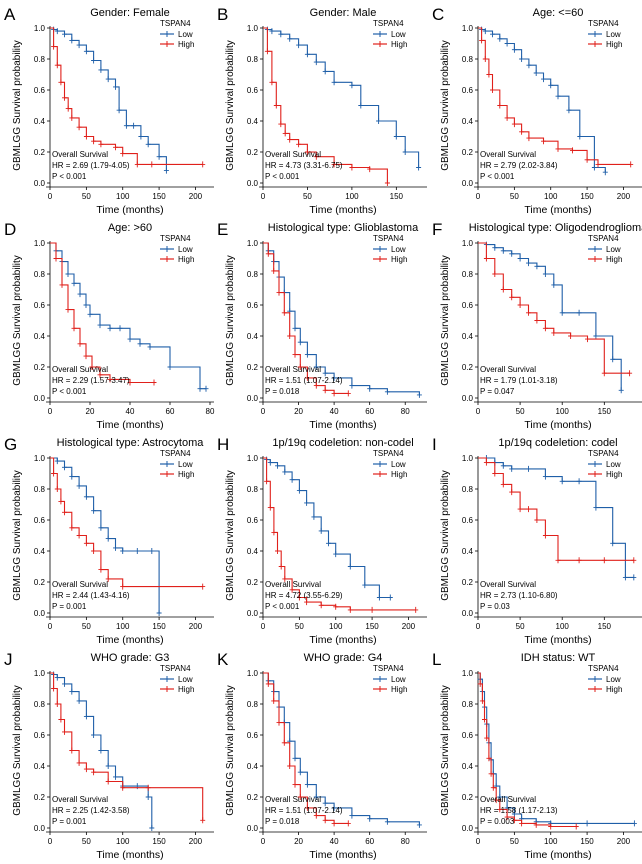 This screenshot has width=642, height=864. Describe the element at coordinates (91, 165) in the screenshot. I see `hazard-ratio: HR = 2.69 (1.79-4.05)` at that location.